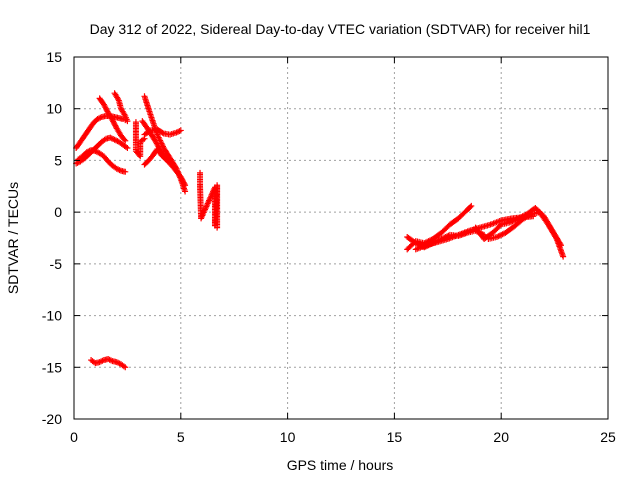 Image resolution: width=640 pixels, height=480 pixels. What do you see at coordinates (288, 437) in the screenshot?
I see `x-tick-label: 10` at bounding box center [288, 437].